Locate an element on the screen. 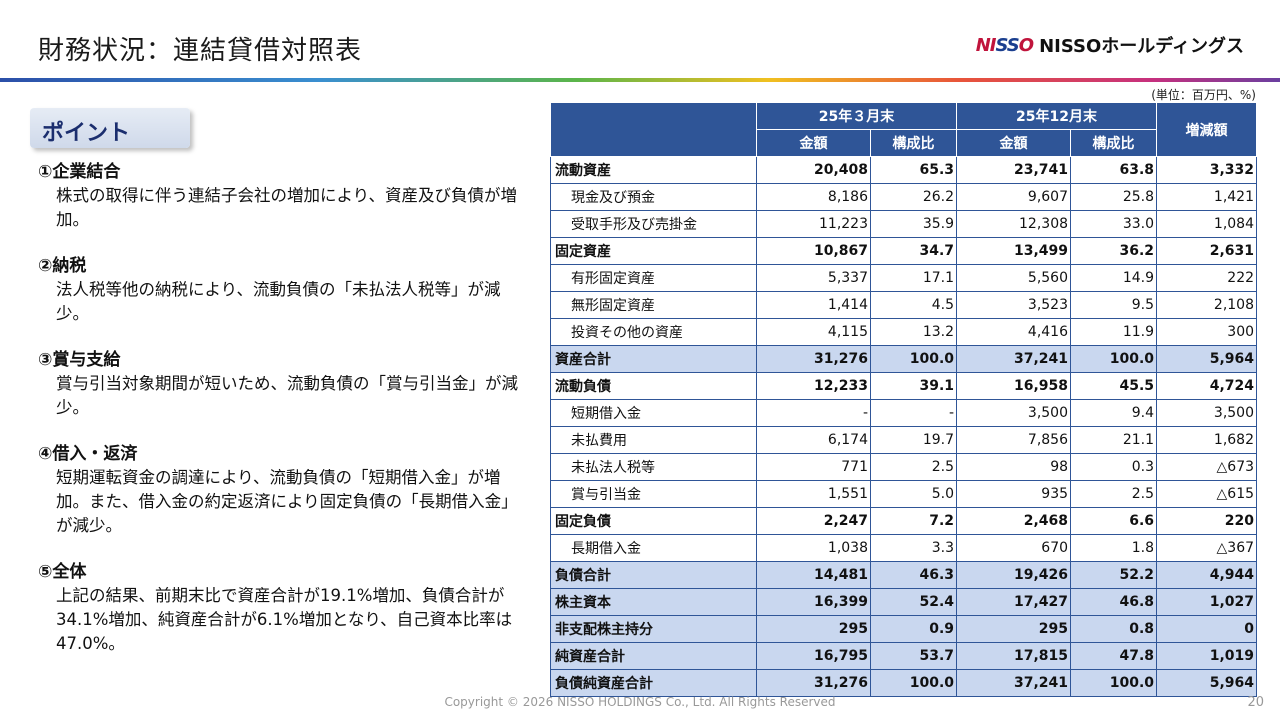 The image size is (1280, 720). logo-mark: NISSO is located at coordinates (1004, 45).